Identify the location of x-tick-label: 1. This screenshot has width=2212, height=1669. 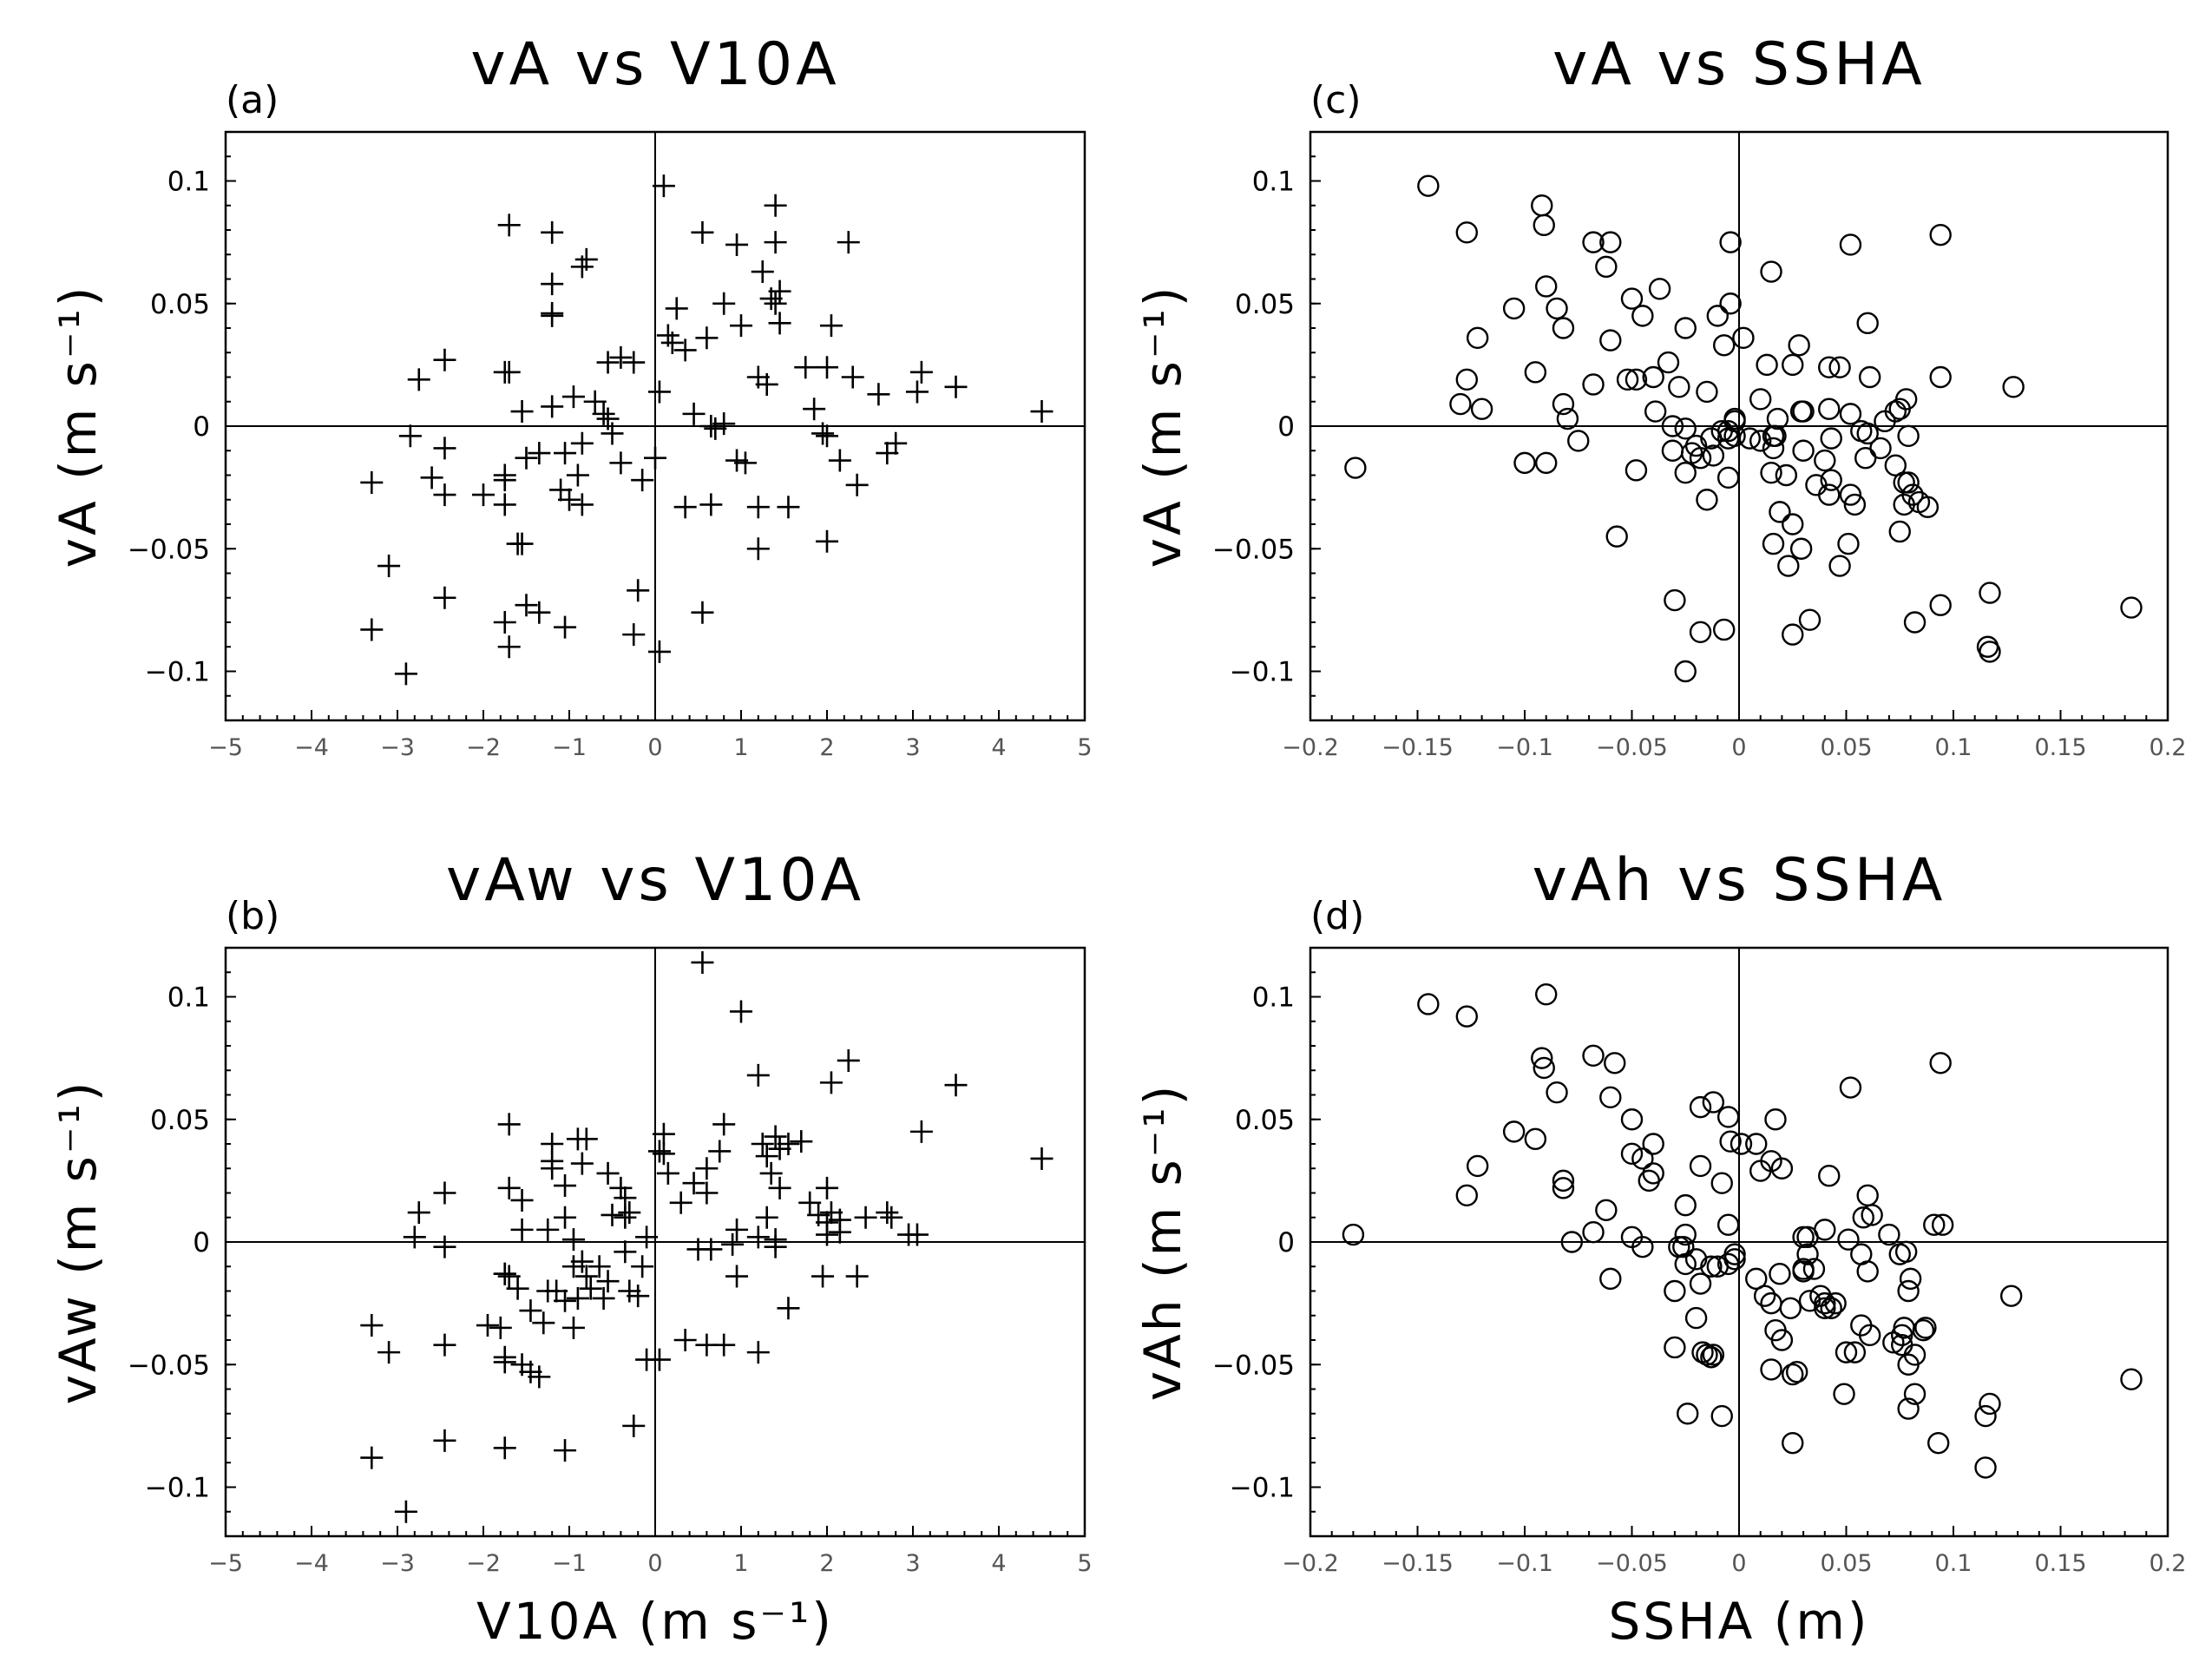
(740, 747).